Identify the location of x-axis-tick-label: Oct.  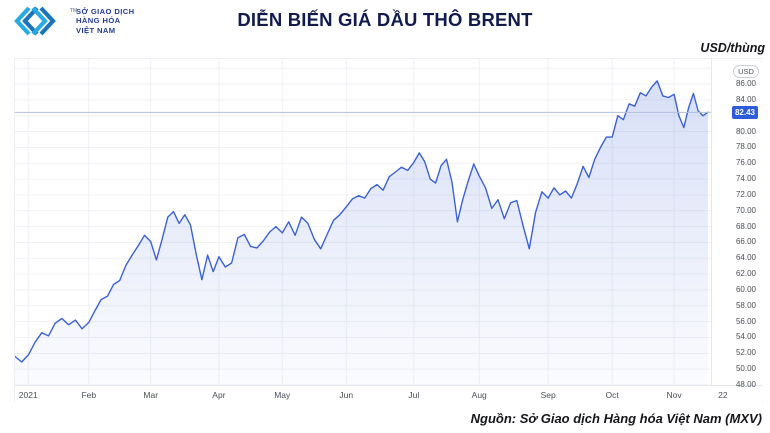
(612, 395).